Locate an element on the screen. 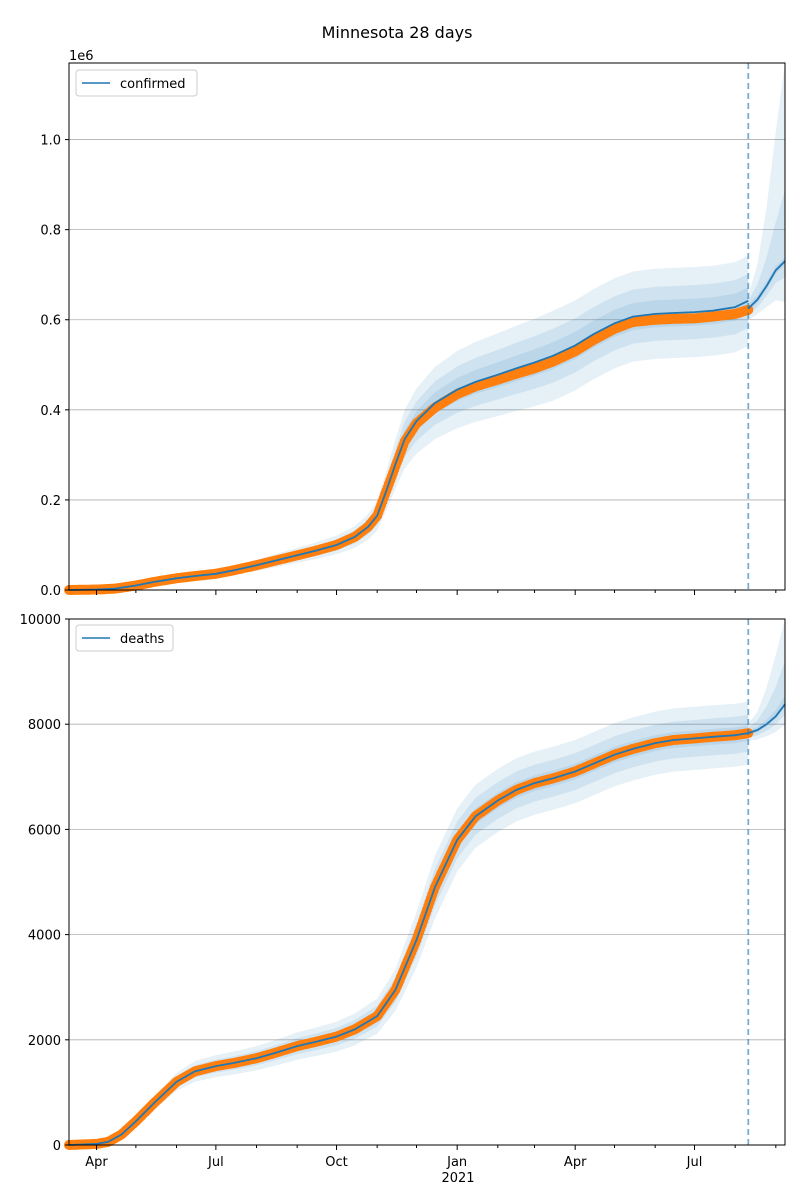 This screenshot has width=800, height=1200. deaths-y-tick-label: 0 is located at coordinates (57, 1146).